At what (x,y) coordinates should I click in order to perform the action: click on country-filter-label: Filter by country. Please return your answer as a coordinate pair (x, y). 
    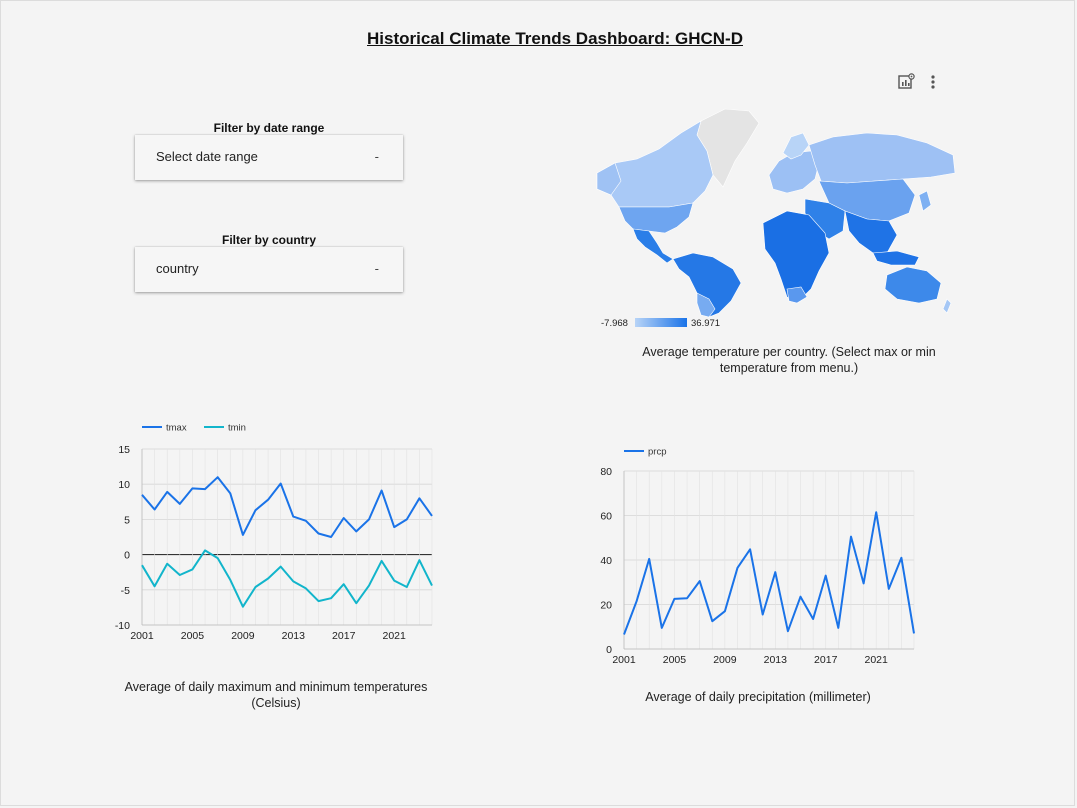
    Looking at the image, I should click on (268, 240).